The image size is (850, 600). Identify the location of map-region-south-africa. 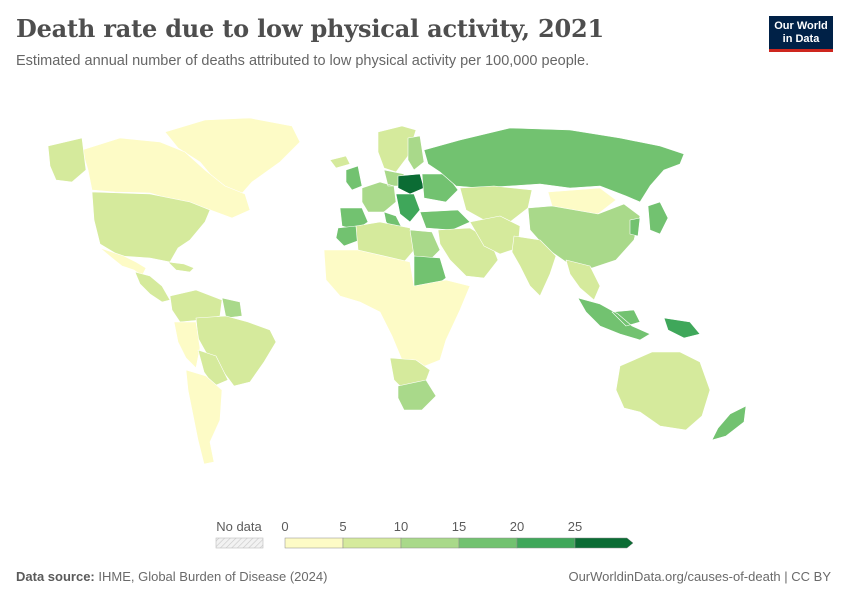
(417, 395).